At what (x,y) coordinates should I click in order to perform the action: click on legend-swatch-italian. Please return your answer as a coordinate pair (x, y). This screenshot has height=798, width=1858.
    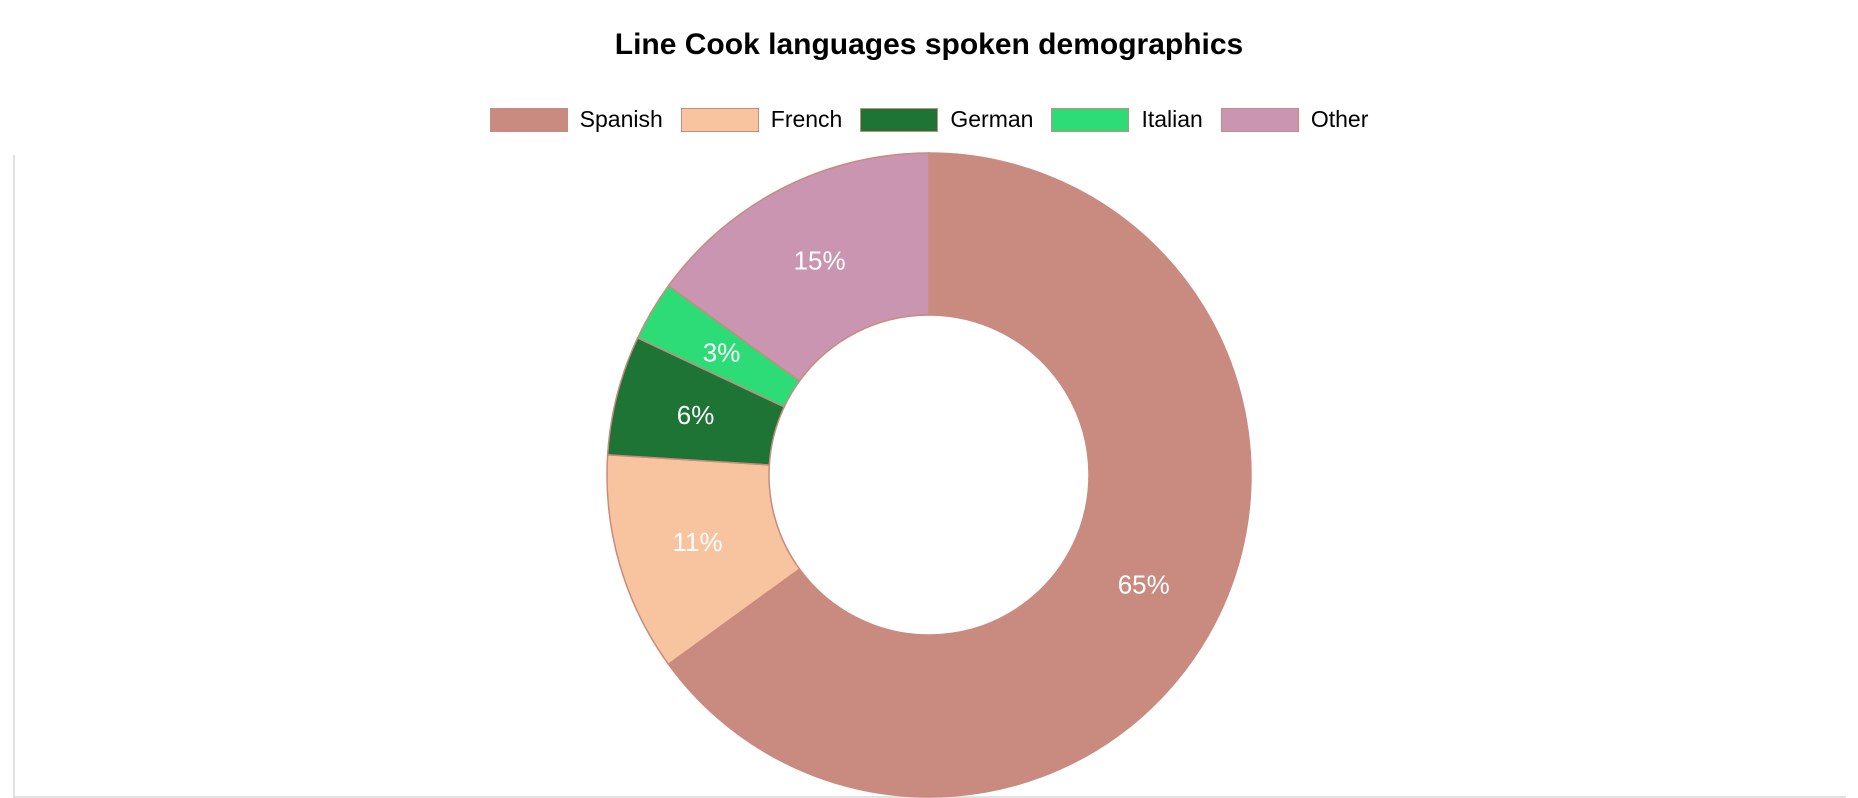
    Looking at the image, I should click on (1090, 119).